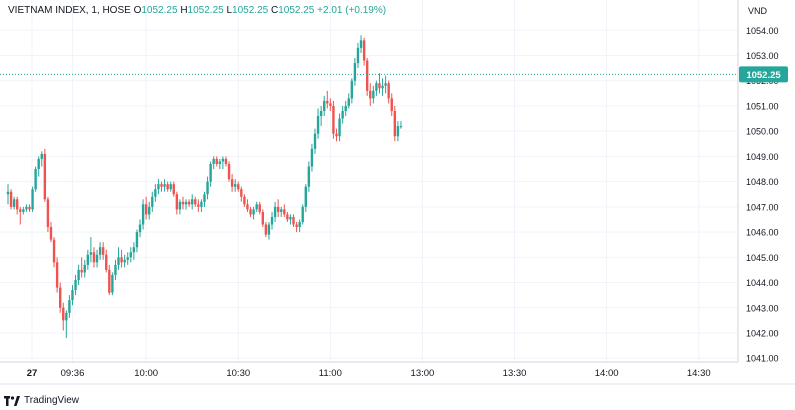  What do you see at coordinates (762, 333) in the screenshot?
I see `y-tick-label: 1042.00` at bounding box center [762, 333].